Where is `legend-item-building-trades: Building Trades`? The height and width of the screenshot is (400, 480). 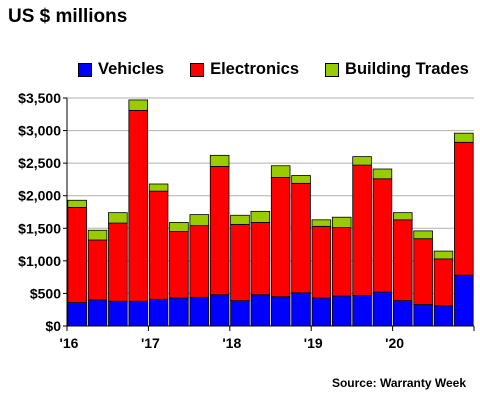
legend-item-building-trades: Building Trades is located at coordinates (397, 69).